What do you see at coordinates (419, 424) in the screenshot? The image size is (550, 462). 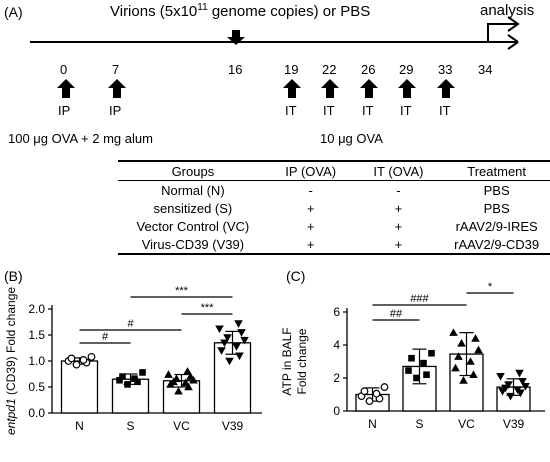 I see `x-tick-label: S` at bounding box center [419, 424].